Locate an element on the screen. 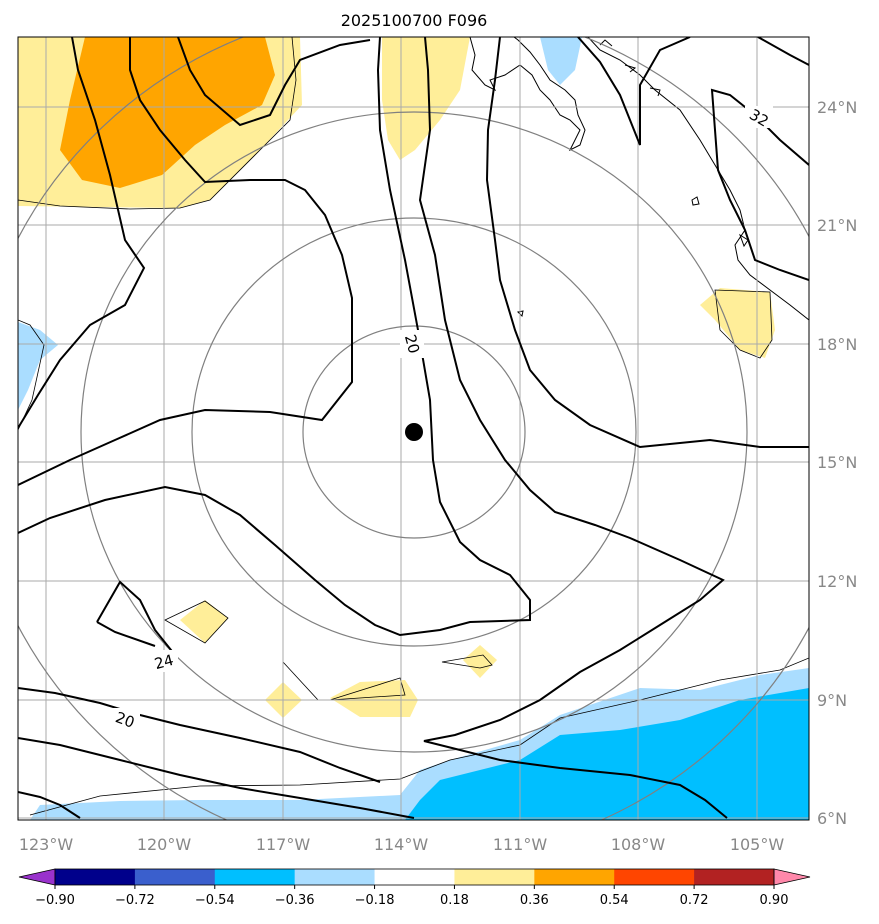 The image size is (879, 924). colorbar-over-triangle is located at coordinates (792, 877).